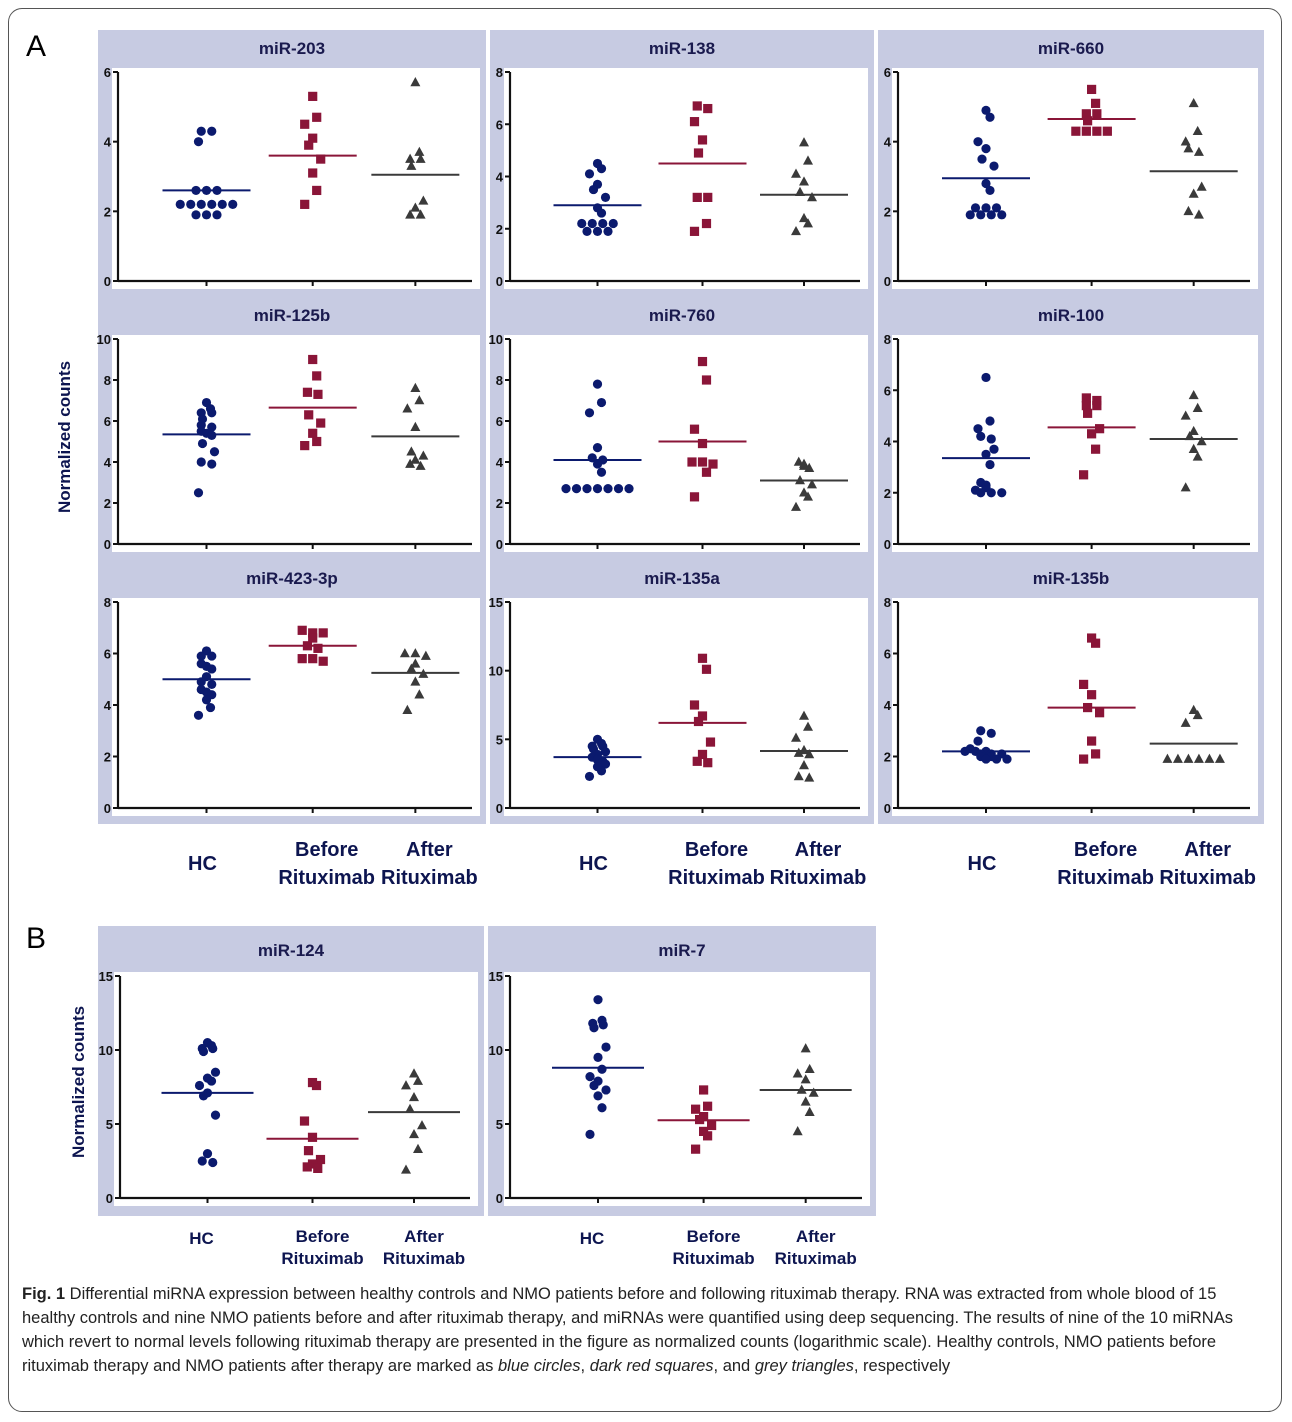 This screenshot has width=1292, height=1422. Describe the element at coordinates (296, 1089) in the screenshot. I see `plot-area` at that location.